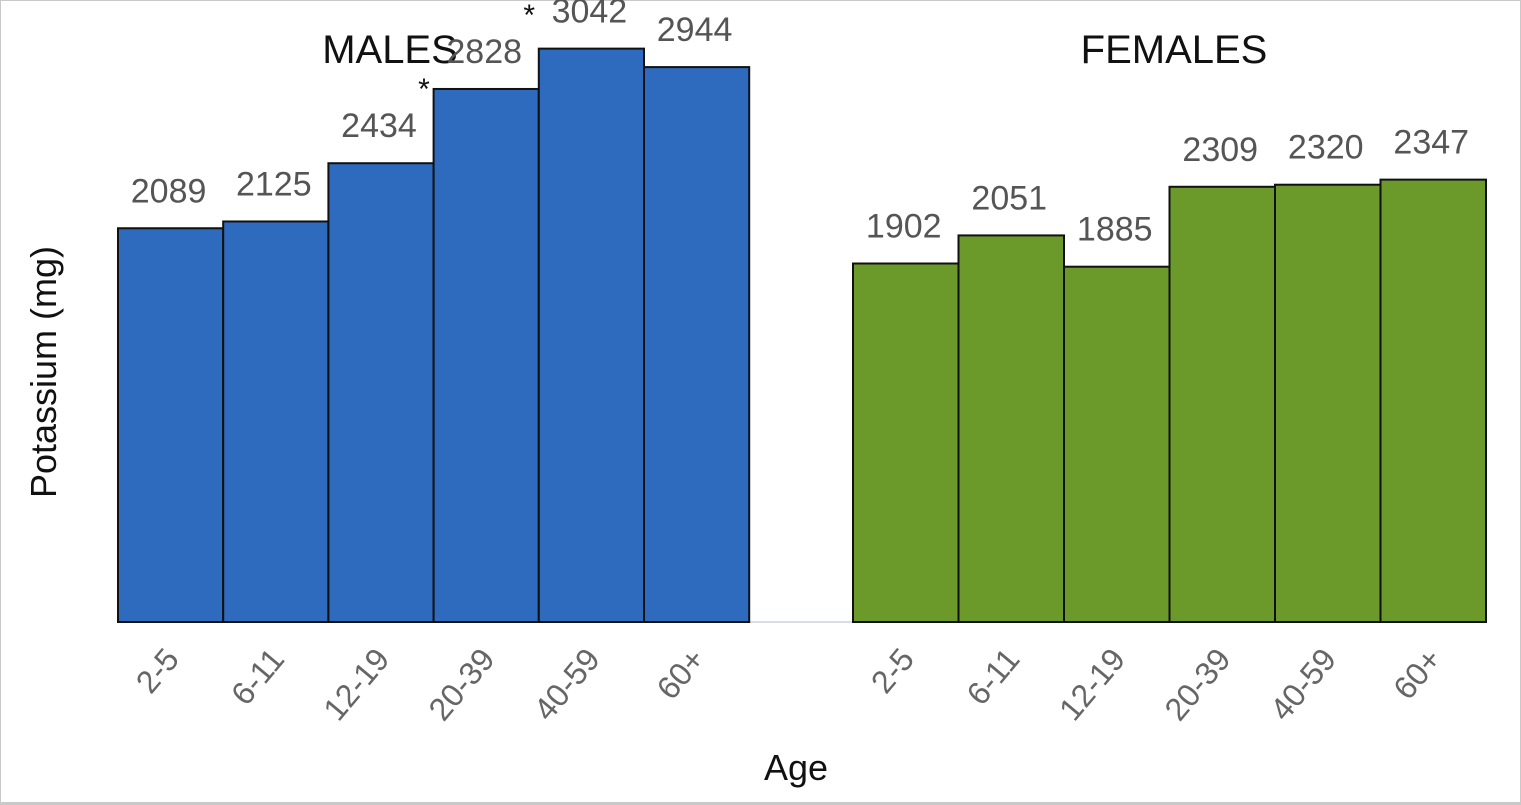  I want to click on males-value-label-6-11: 2125, so click(274, 184).